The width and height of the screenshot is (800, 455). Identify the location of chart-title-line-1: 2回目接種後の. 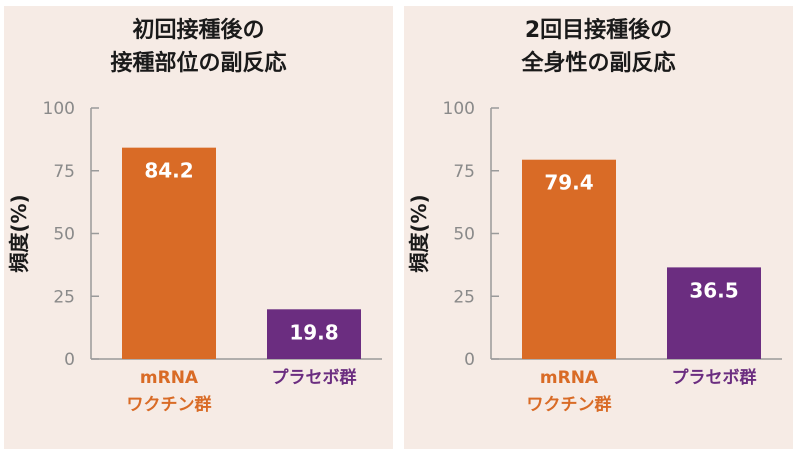
(598, 30).